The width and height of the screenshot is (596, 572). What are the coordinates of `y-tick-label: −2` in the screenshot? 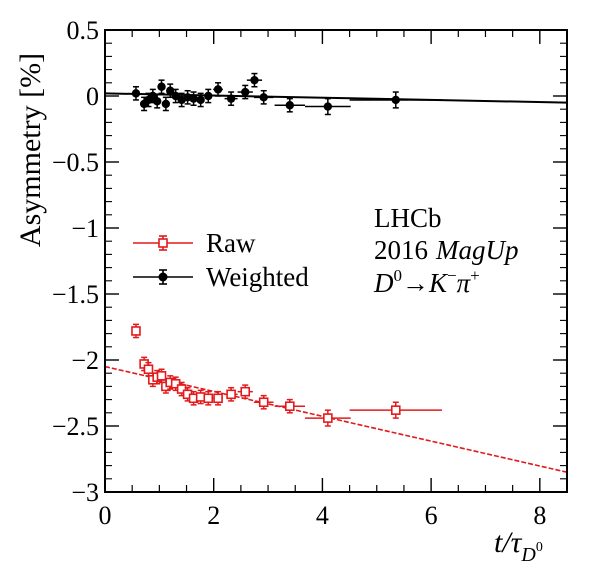 It's located at (85, 360).